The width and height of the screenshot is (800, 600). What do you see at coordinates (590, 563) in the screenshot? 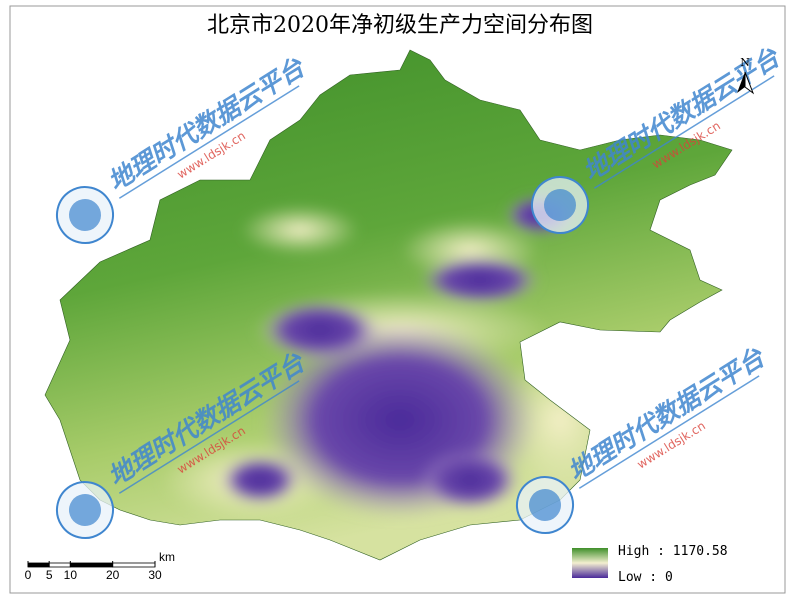
I see `legend-ramp` at bounding box center [590, 563].